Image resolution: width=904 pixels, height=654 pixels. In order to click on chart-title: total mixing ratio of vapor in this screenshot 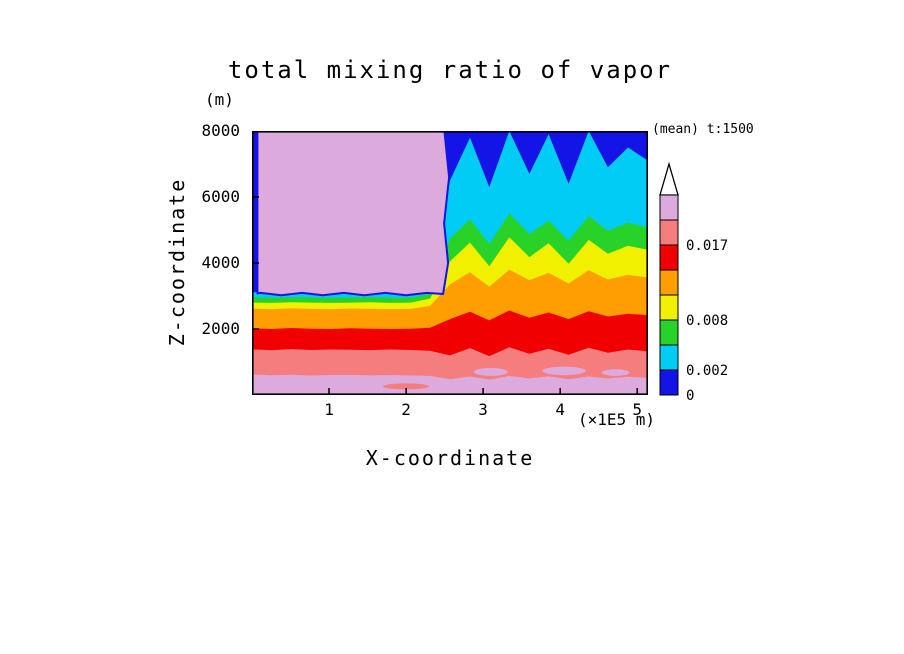, I will do `click(450, 70)`.